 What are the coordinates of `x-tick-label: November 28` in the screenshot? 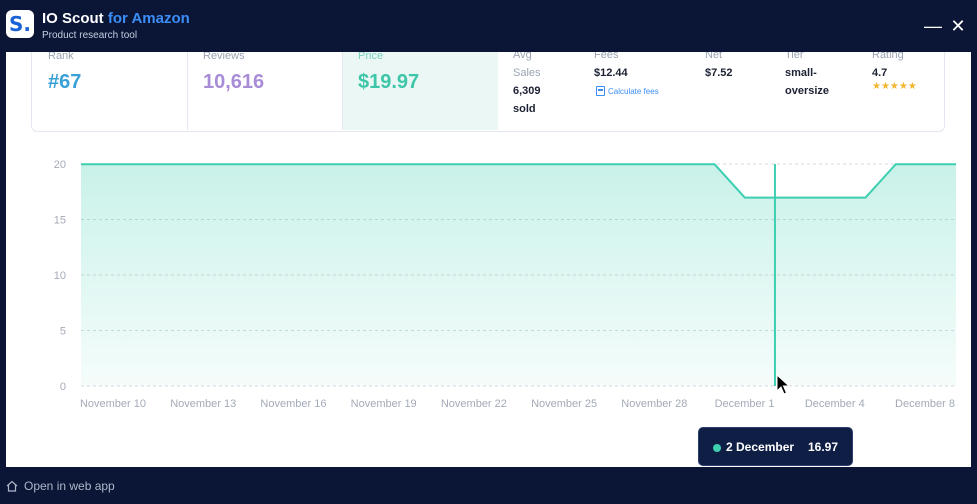 It's located at (654, 404).